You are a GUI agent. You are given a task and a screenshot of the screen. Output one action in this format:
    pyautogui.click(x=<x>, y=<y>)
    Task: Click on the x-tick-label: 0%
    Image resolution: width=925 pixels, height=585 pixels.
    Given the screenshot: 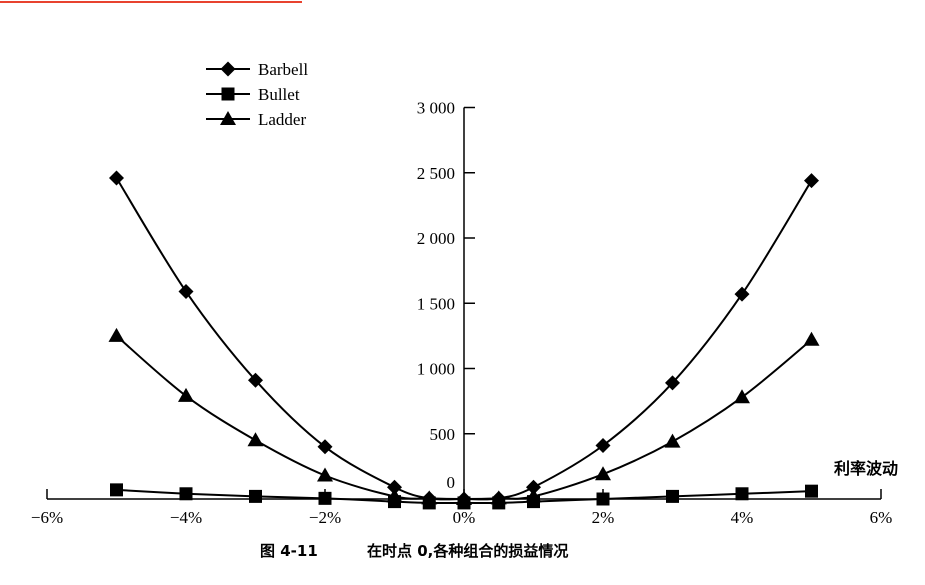 What is the action you would take?
    pyautogui.click(x=464, y=517)
    